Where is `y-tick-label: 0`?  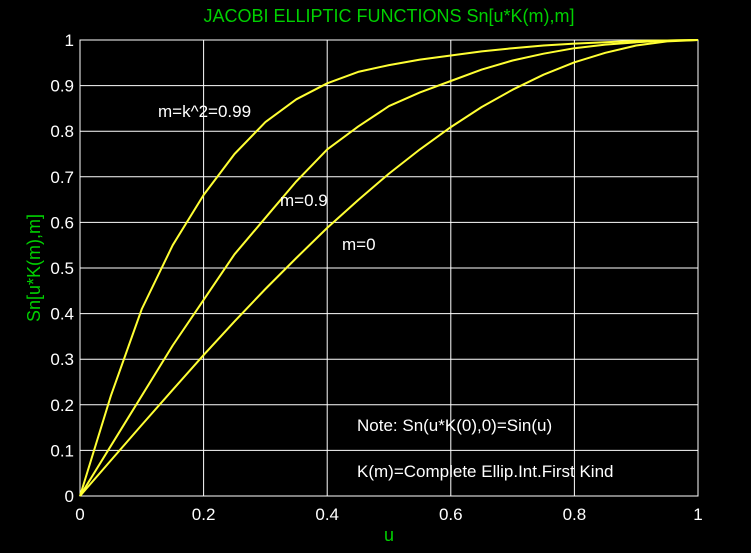 y-tick-label: 0 is located at coordinates (69, 496).